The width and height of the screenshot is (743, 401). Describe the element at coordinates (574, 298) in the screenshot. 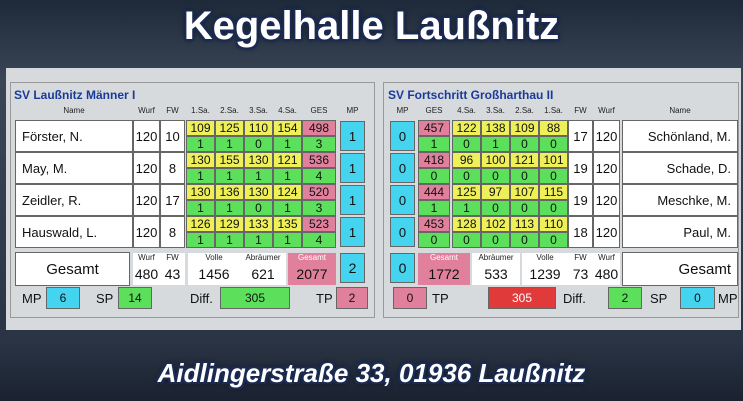

I see `summary-label: Diff.` at that location.